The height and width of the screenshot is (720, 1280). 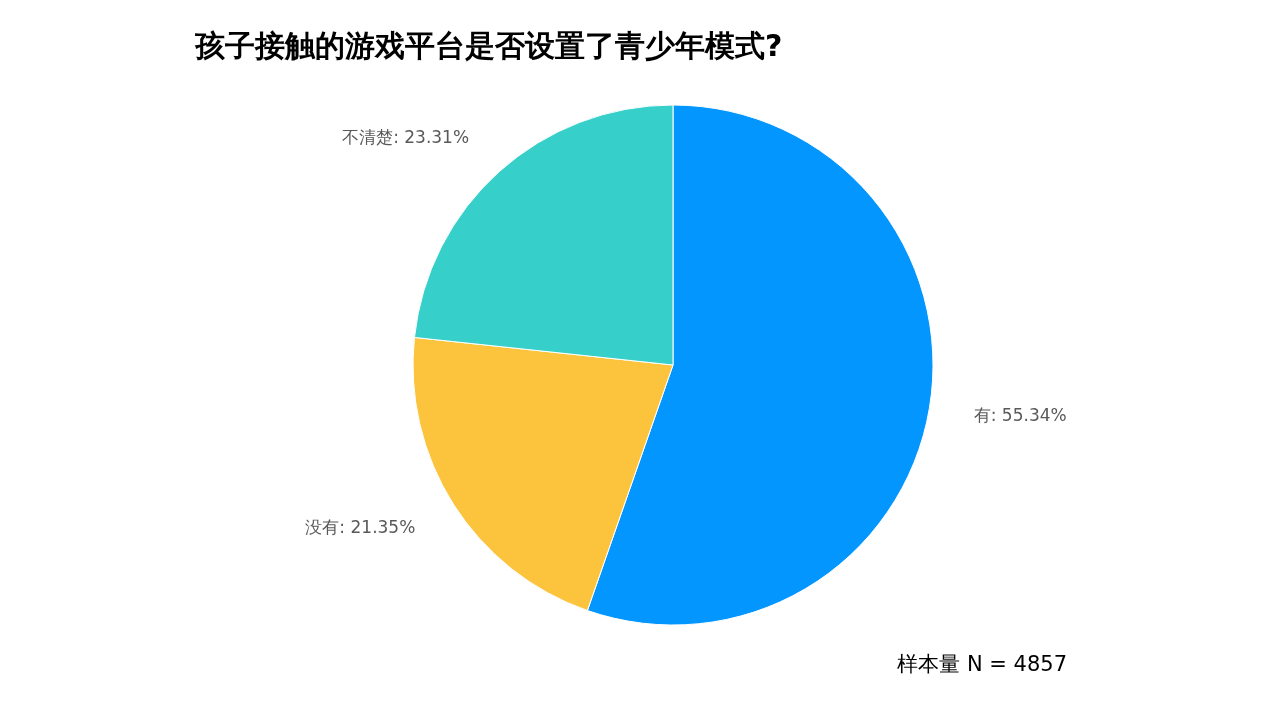 What do you see at coordinates (488, 45) in the screenshot?
I see `chart-title: 孩子接触的游戏平台是否设置了青少年模式?` at bounding box center [488, 45].